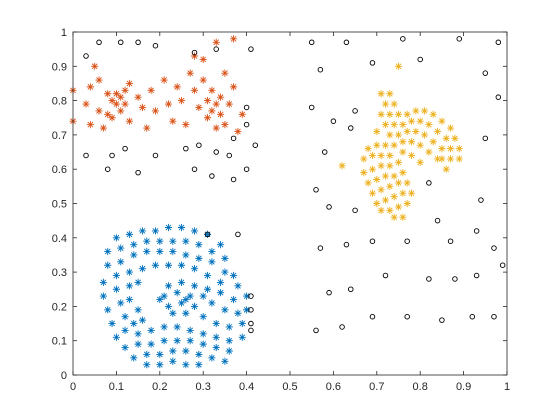 This screenshot has width=560, height=420. I want to click on x-tick-label: 0.7, so click(376, 387).